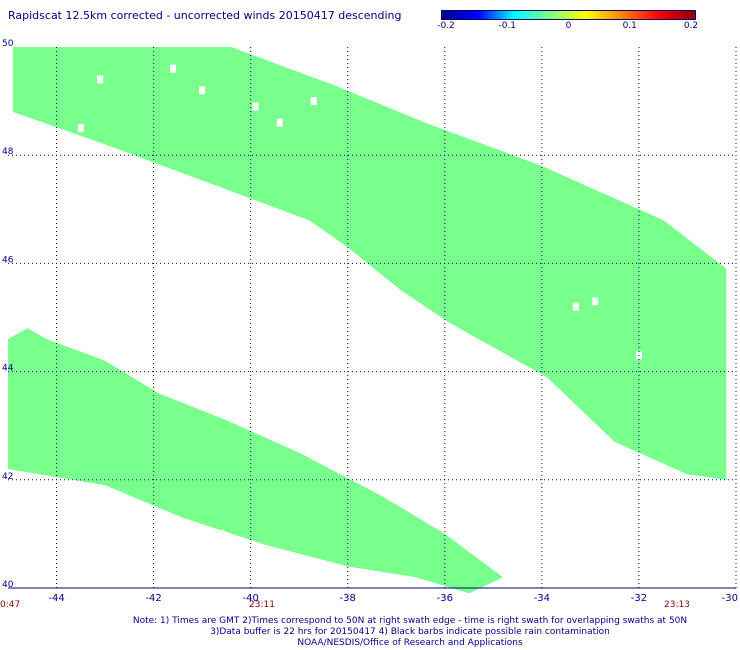 The width and height of the screenshot is (740, 650). I want to click on colorbar-tick-label: -0.2, so click(446, 26).